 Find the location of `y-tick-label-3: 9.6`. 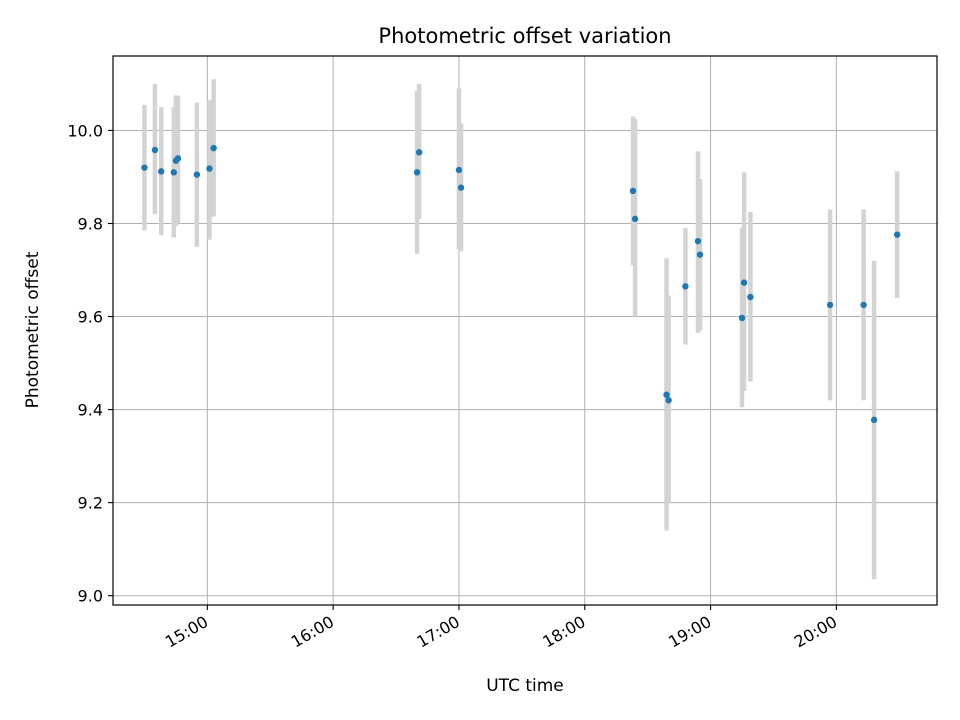

y-tick-label-3: 9.6 is located at coordinates (90, 317).